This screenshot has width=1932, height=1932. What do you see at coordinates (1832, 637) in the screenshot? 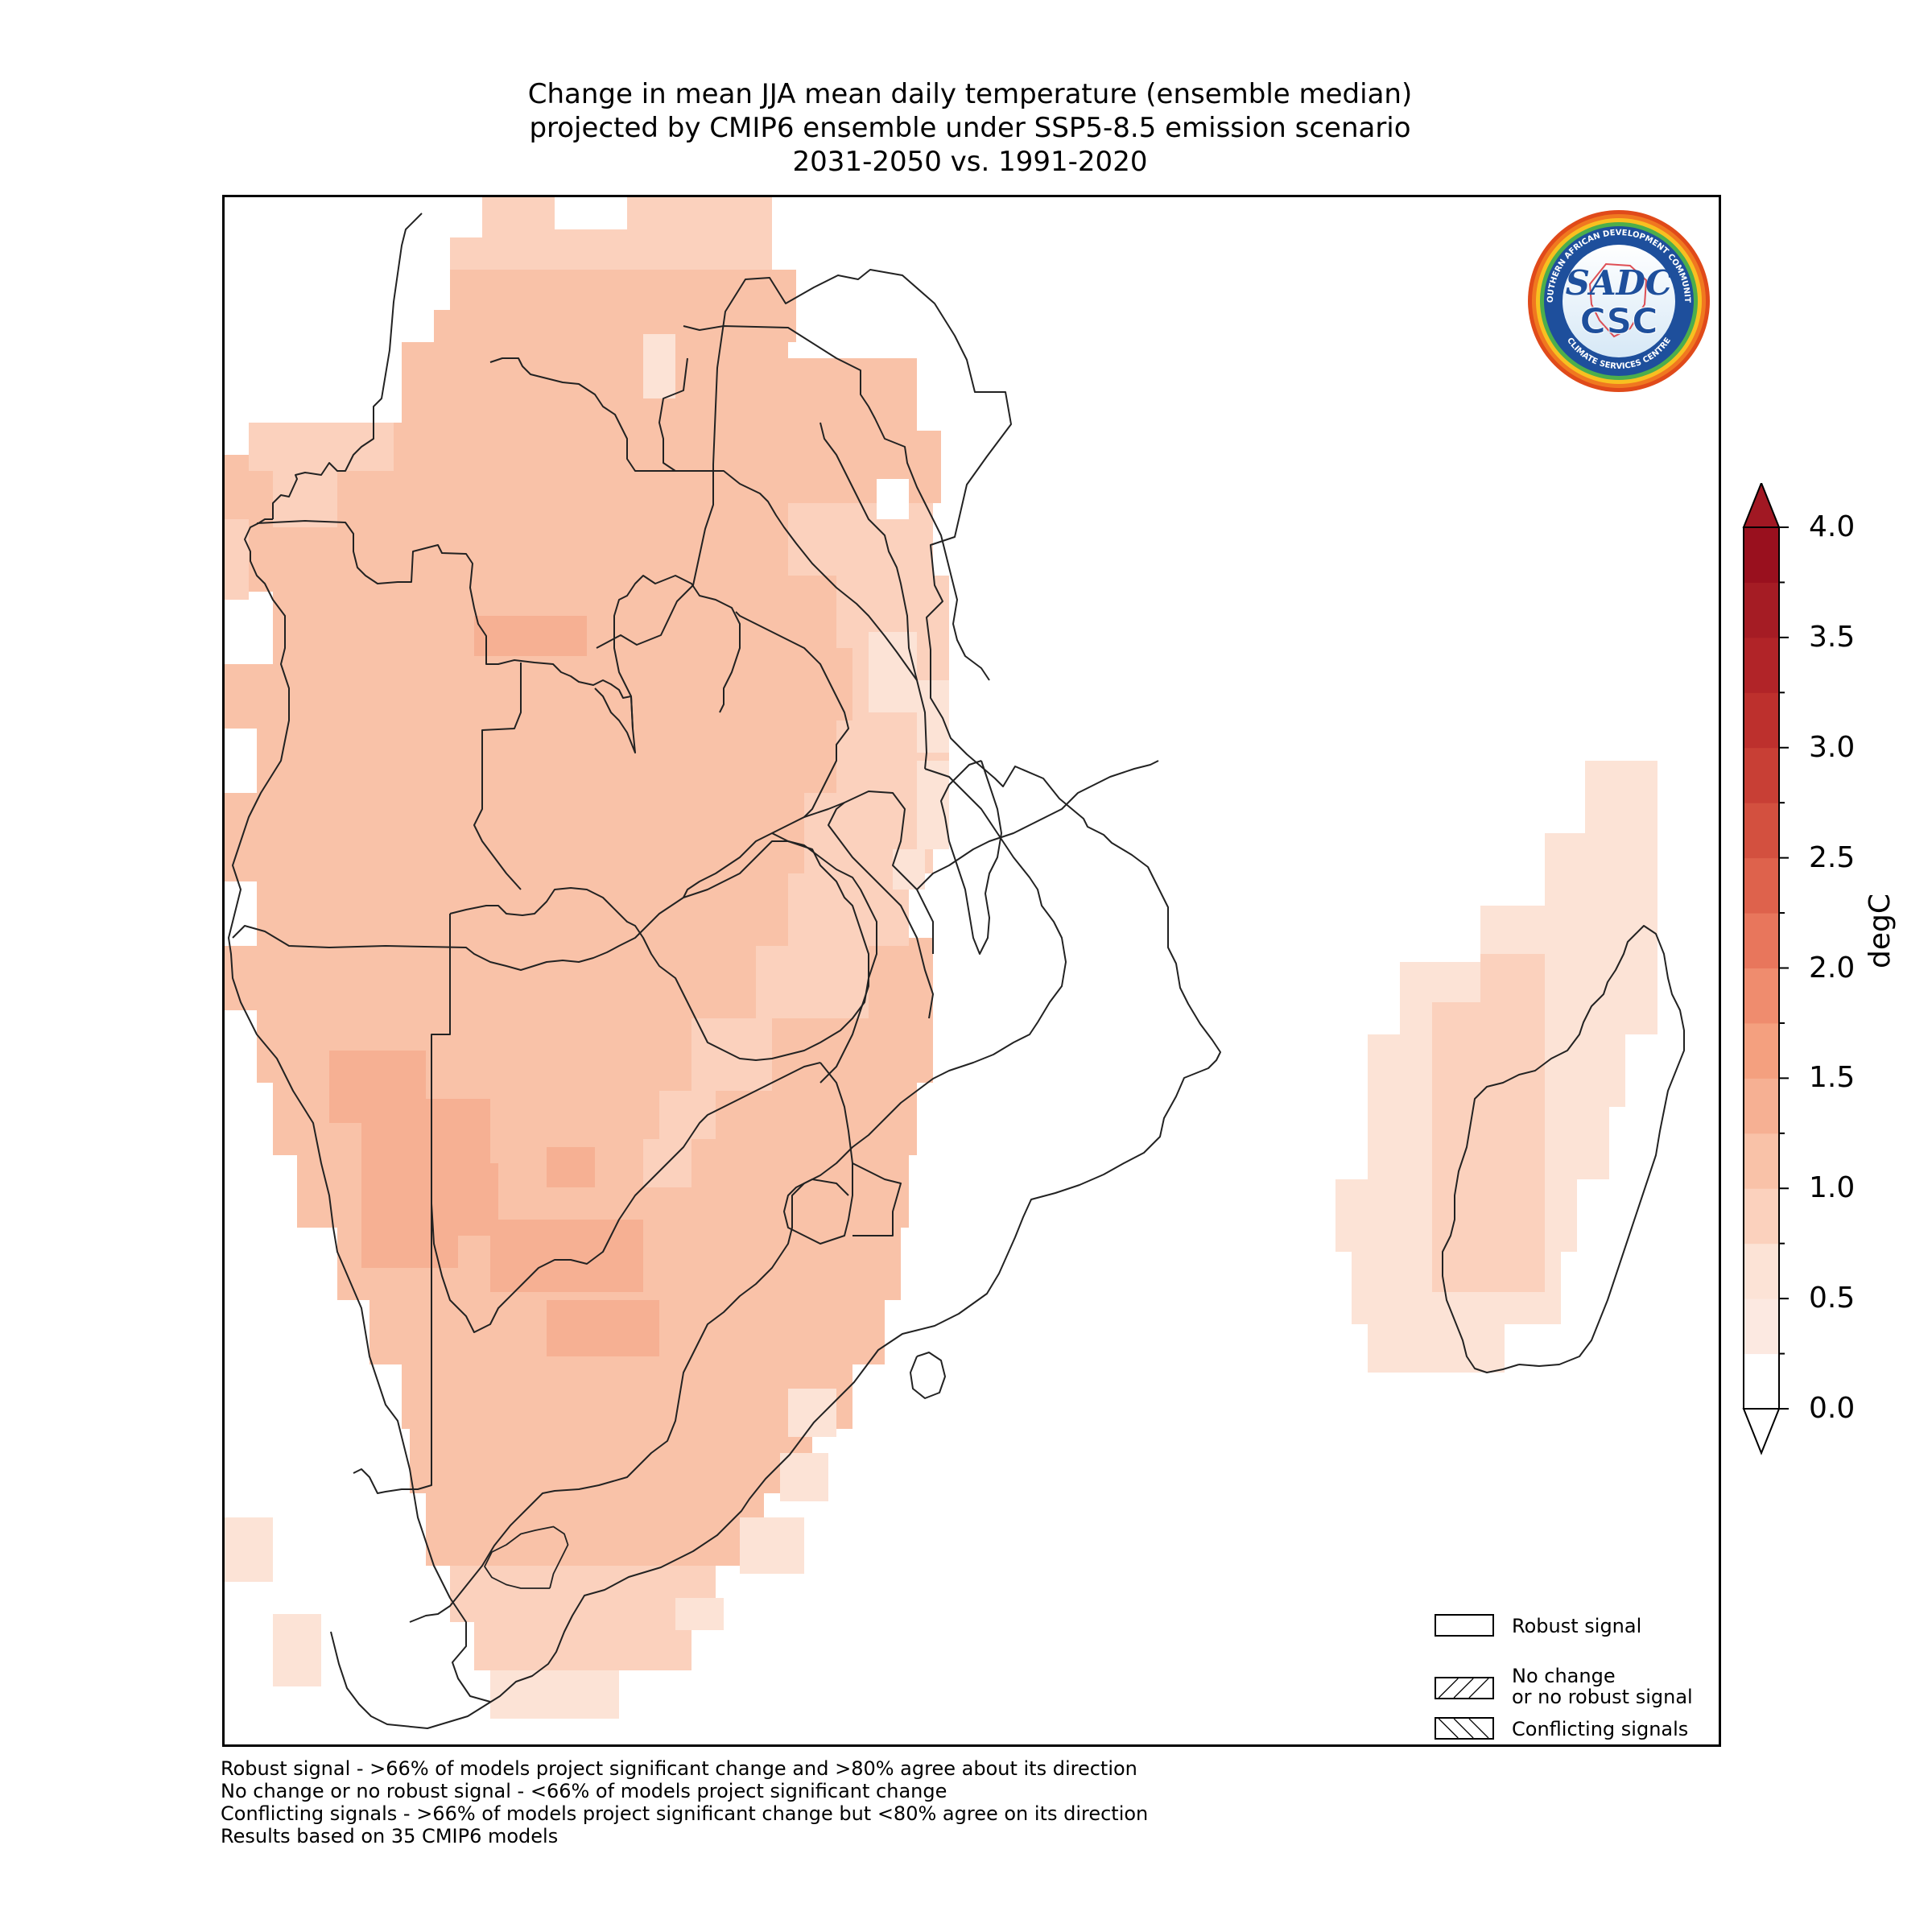
I see `colorbar-tick-label: 3.5` at bounding box center [1832, 637].